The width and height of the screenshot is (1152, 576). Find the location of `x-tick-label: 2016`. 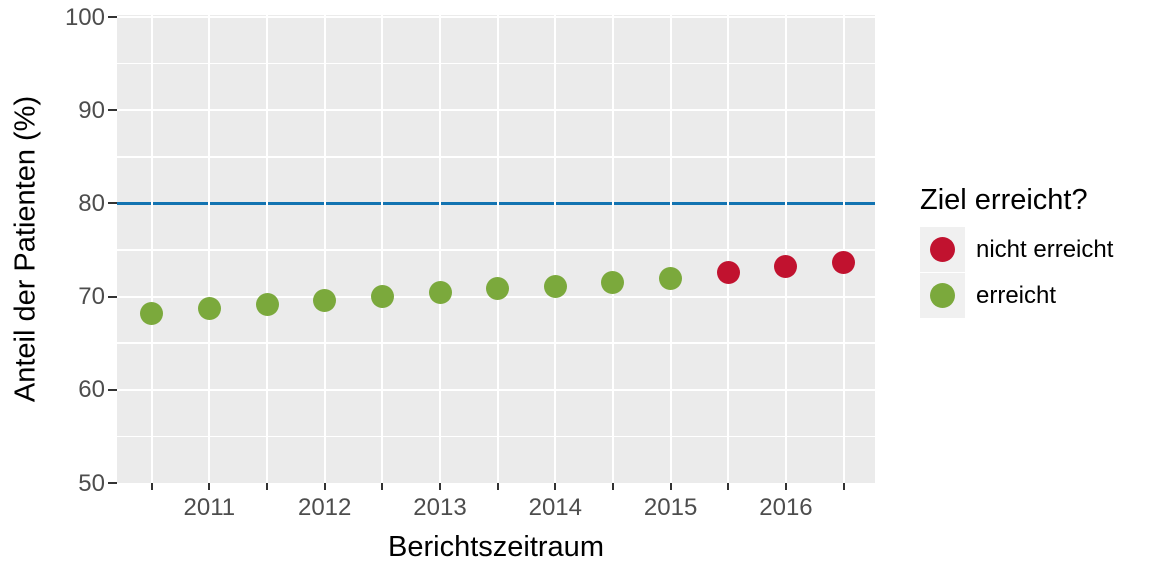

x-tick-label: 2016 is located at coordinates (786, 507).